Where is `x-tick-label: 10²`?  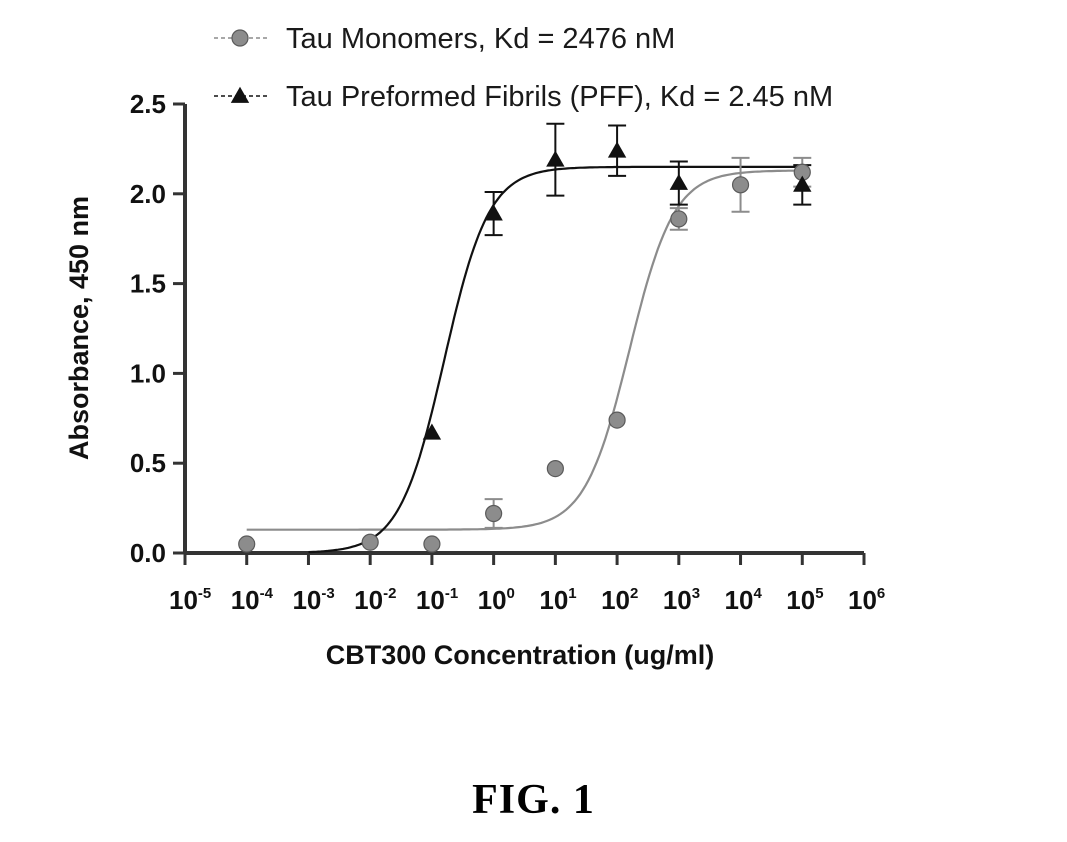
x-tick-label: 10² is located at coordinates (619, 600).